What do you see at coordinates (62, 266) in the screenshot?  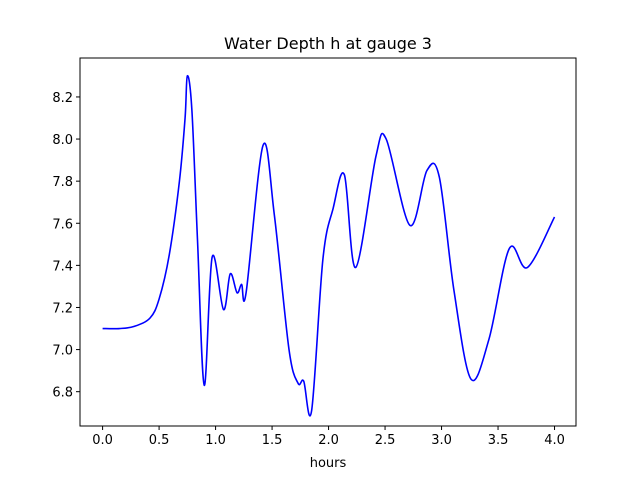 I see `y-tick-label: 7.4` at bounding box center [62, 266].